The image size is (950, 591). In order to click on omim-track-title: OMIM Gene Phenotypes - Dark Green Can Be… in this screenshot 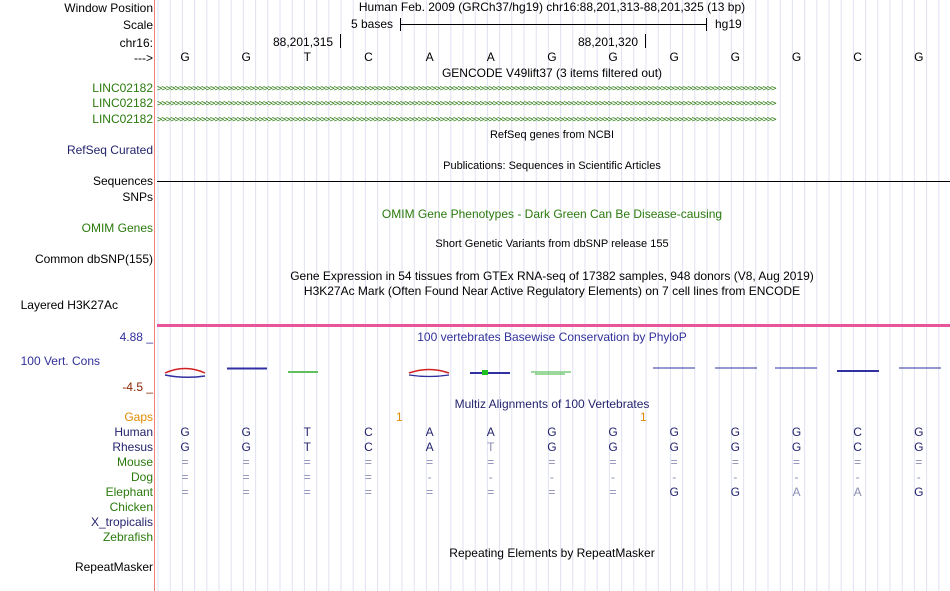, I will do `click(552, 214)`.